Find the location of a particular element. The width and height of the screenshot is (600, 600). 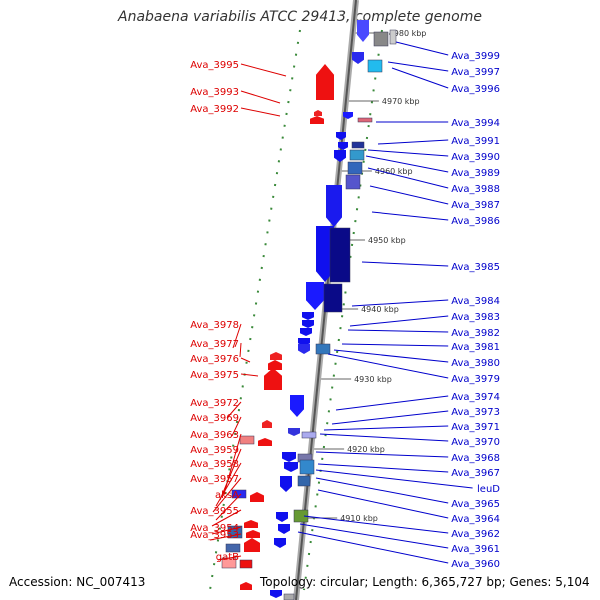

gene-label-right: Ava_3990 is located at coordinates (475, 157).